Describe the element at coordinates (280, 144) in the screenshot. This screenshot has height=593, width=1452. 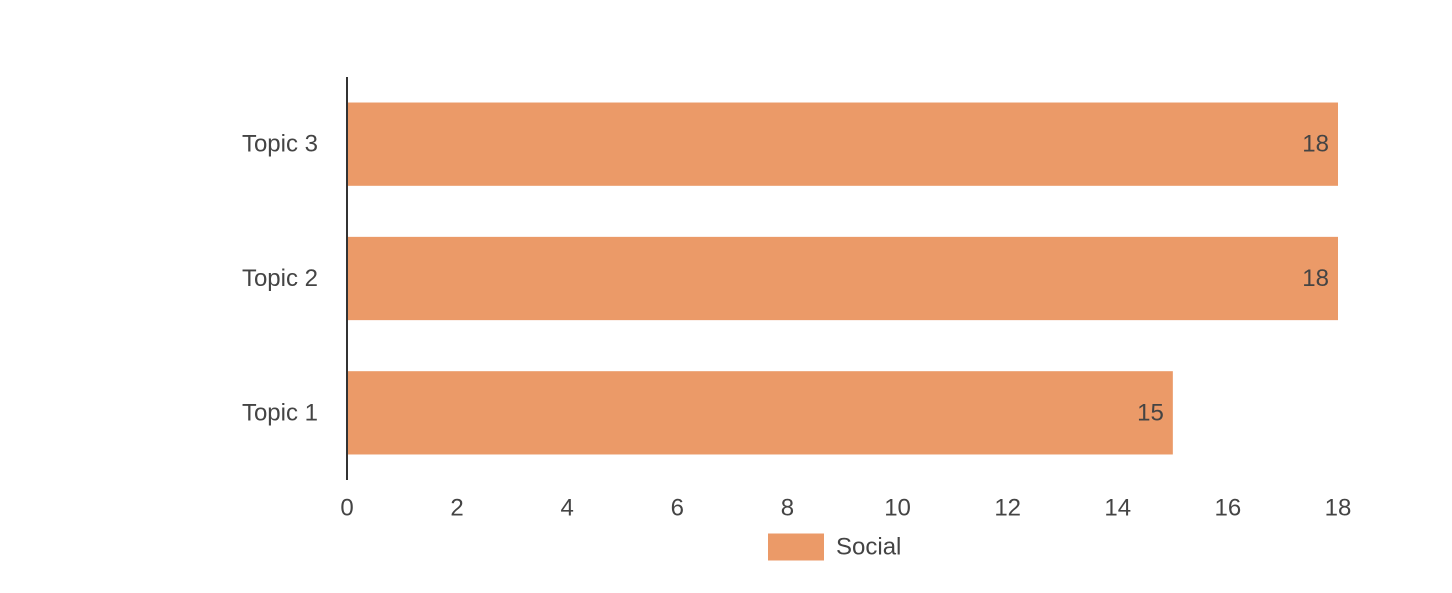
I see `category-label: Topic 3` at that location.